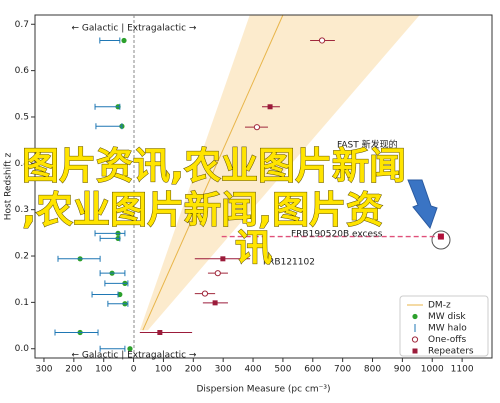 Image resolution: width=500 pixels, height=403 pixels. What do you see at coordinates (202, 210) in the screenshot?
I see `watermark: ,农业图片新闻,图片资` at bounding box center [202, 210].